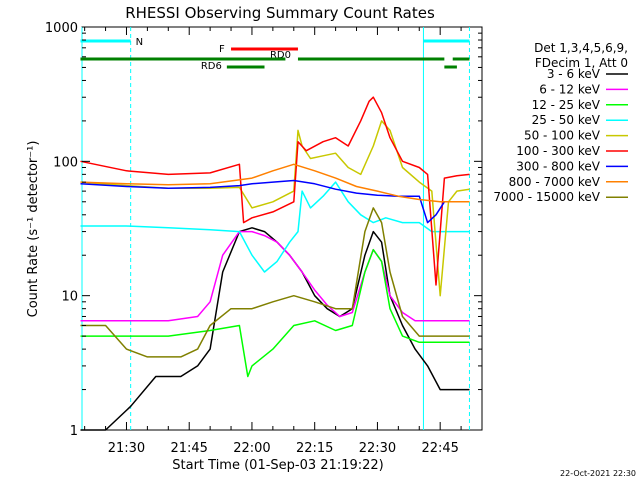  I want to click on legend-header-line-0: Det 1,3,4,5,6,9,, so click(581, 48).